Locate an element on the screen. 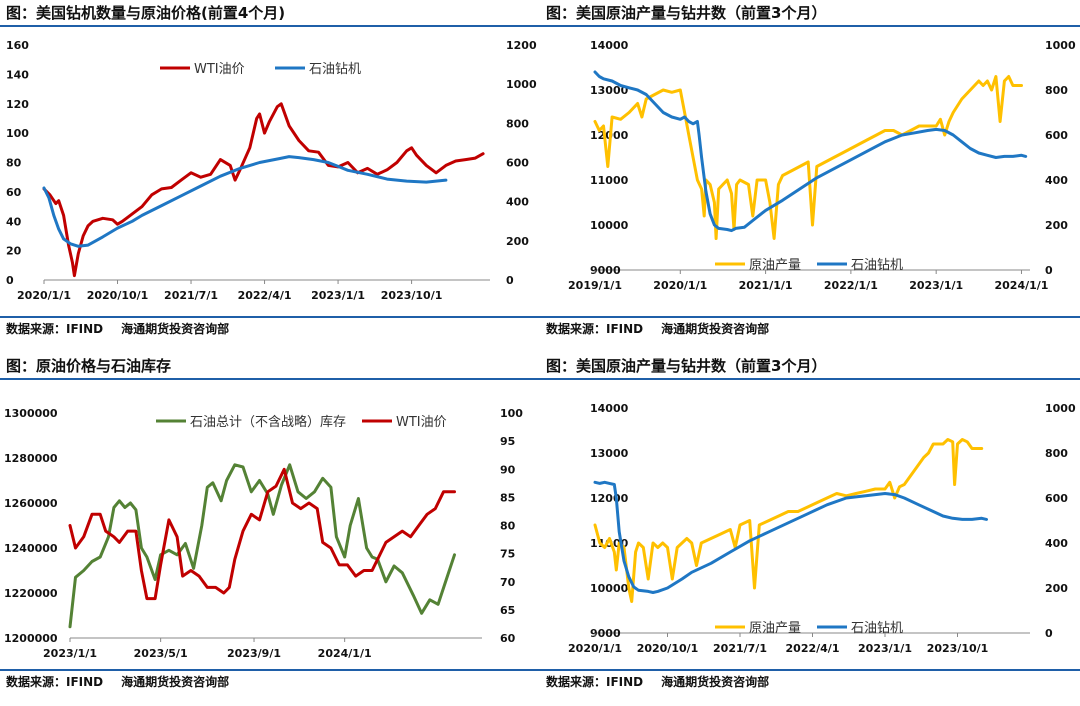 The image size is (1080, 706). x-tick-label: 2020/10/1 is located at coordinates (668, 648).